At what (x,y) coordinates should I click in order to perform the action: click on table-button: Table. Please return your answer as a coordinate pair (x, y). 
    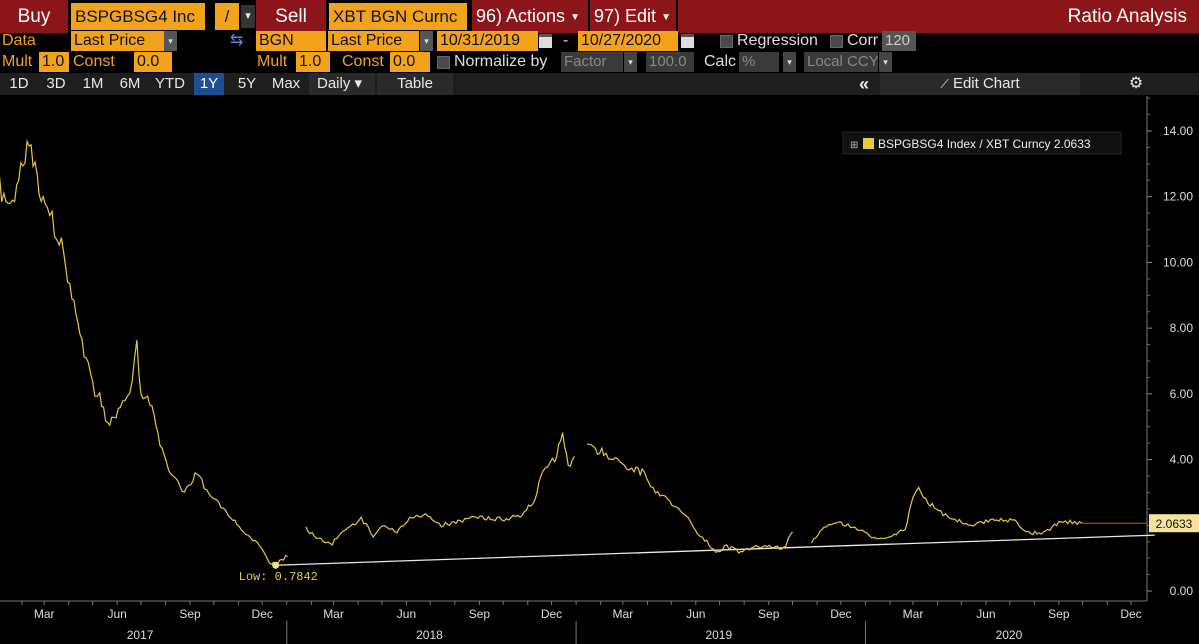
    Looking at the image, I should click on (415, 84).